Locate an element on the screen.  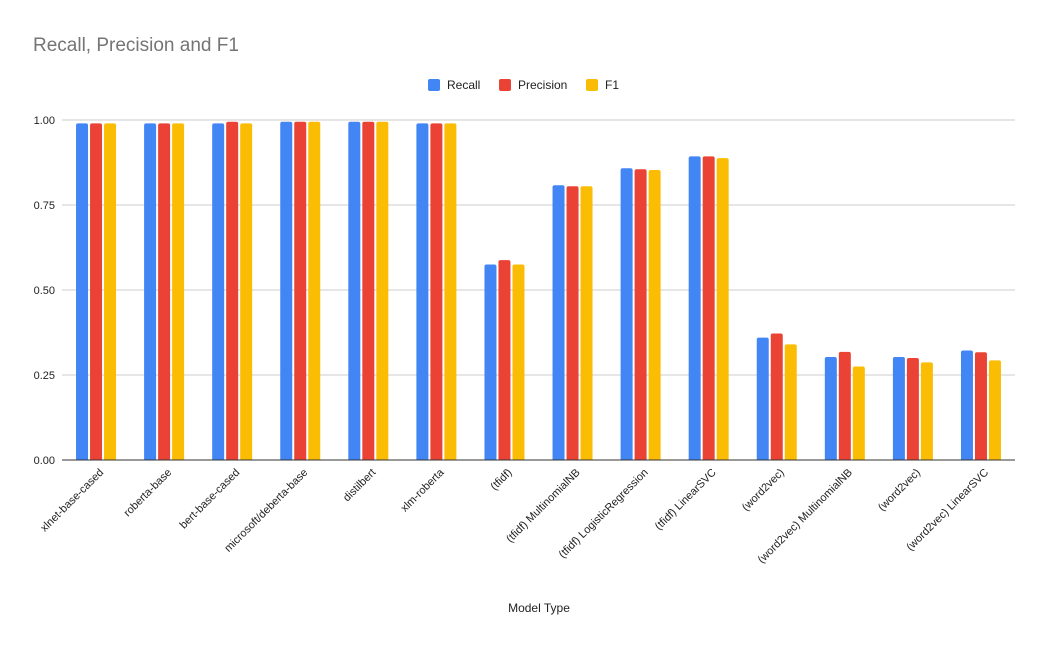
legend-swatch-f1 is located at coordinates (592, 85).